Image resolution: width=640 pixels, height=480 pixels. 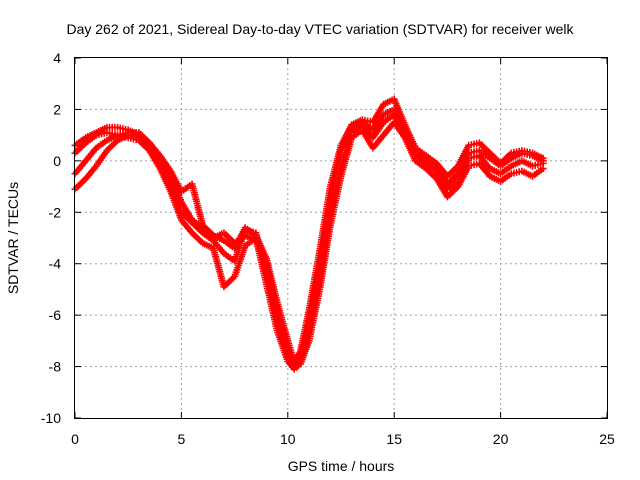 I want to click on x-tick-label: 25, so click(x=607, y=439).